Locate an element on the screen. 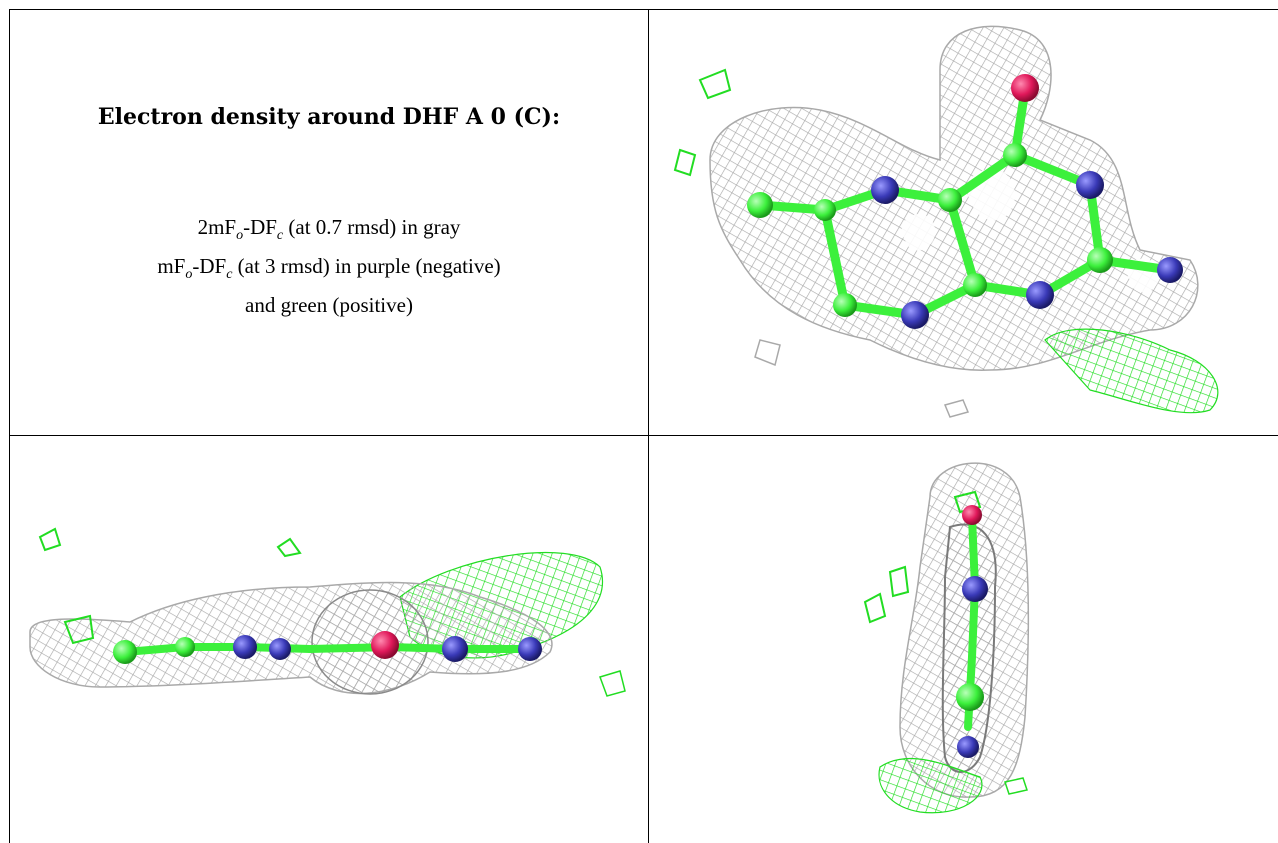  green-diff-mesh is located at coordinates (1131, 371).